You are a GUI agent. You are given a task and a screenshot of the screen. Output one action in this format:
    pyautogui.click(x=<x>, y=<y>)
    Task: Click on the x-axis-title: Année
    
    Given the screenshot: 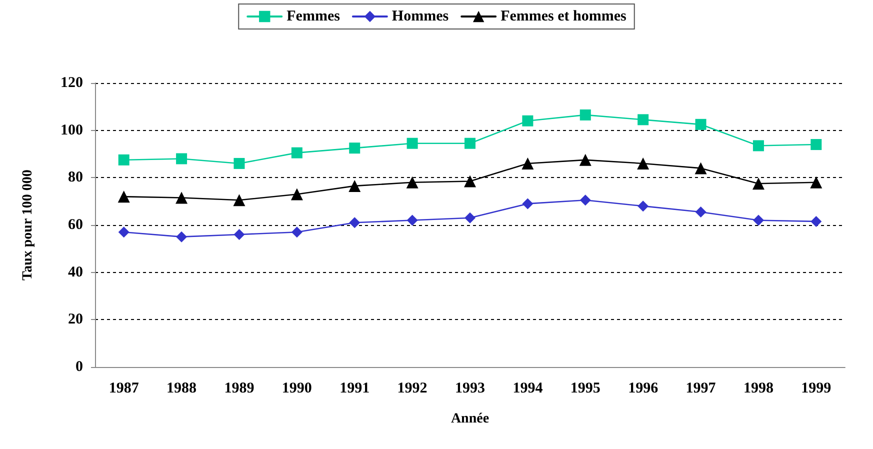 What is the action you would take?
    pyautogui.click(x=470, y=419)
    